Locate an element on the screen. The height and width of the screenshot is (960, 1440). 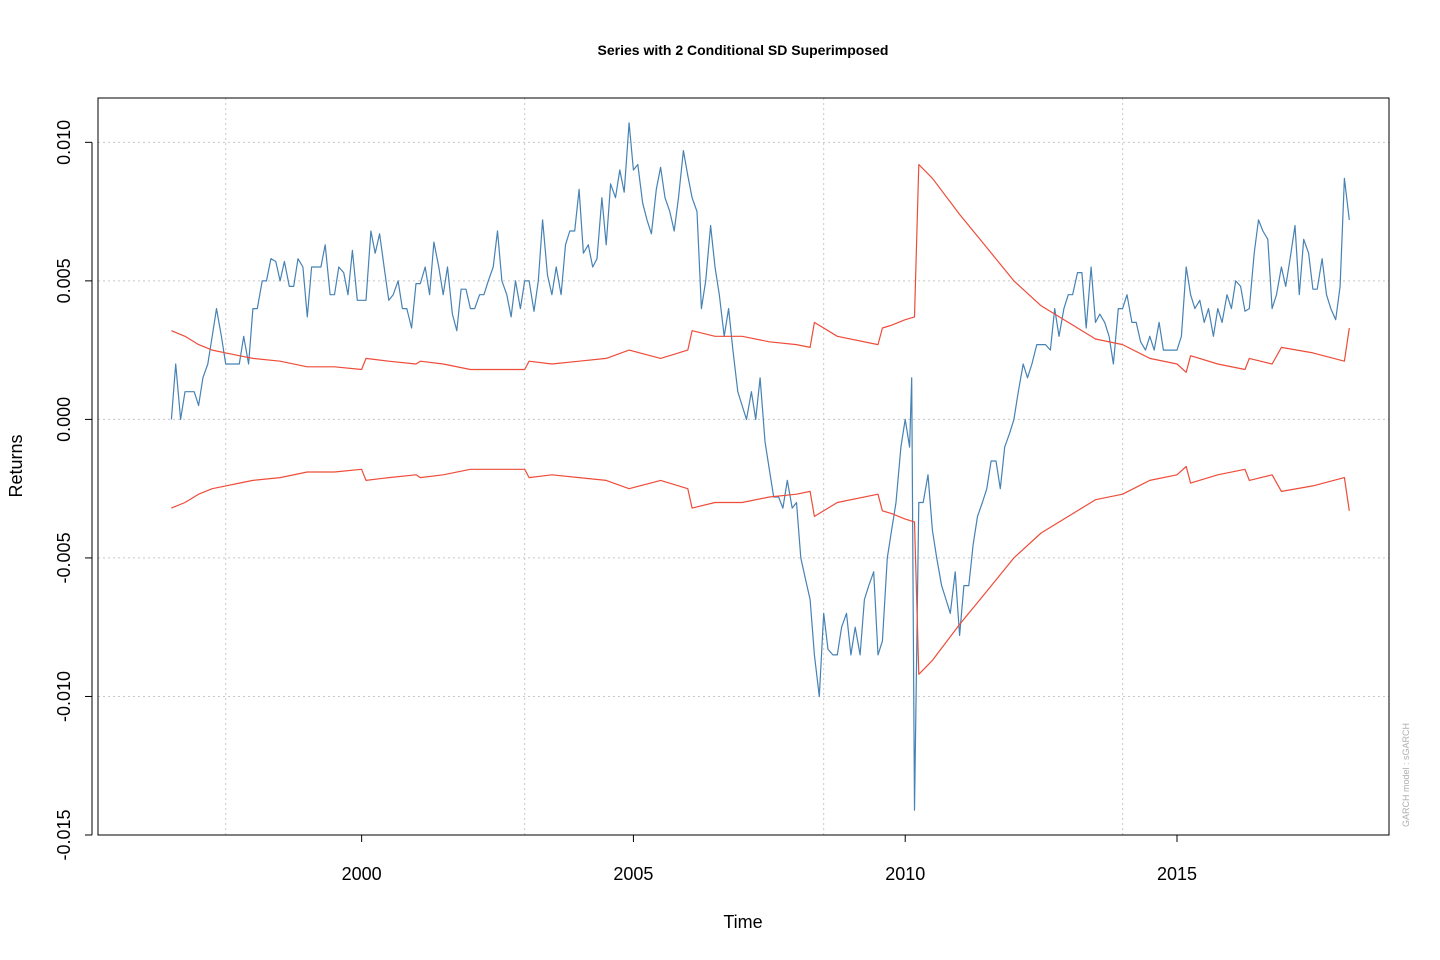
y-tick-label: 0.000 is located at coordinates (64, 419).